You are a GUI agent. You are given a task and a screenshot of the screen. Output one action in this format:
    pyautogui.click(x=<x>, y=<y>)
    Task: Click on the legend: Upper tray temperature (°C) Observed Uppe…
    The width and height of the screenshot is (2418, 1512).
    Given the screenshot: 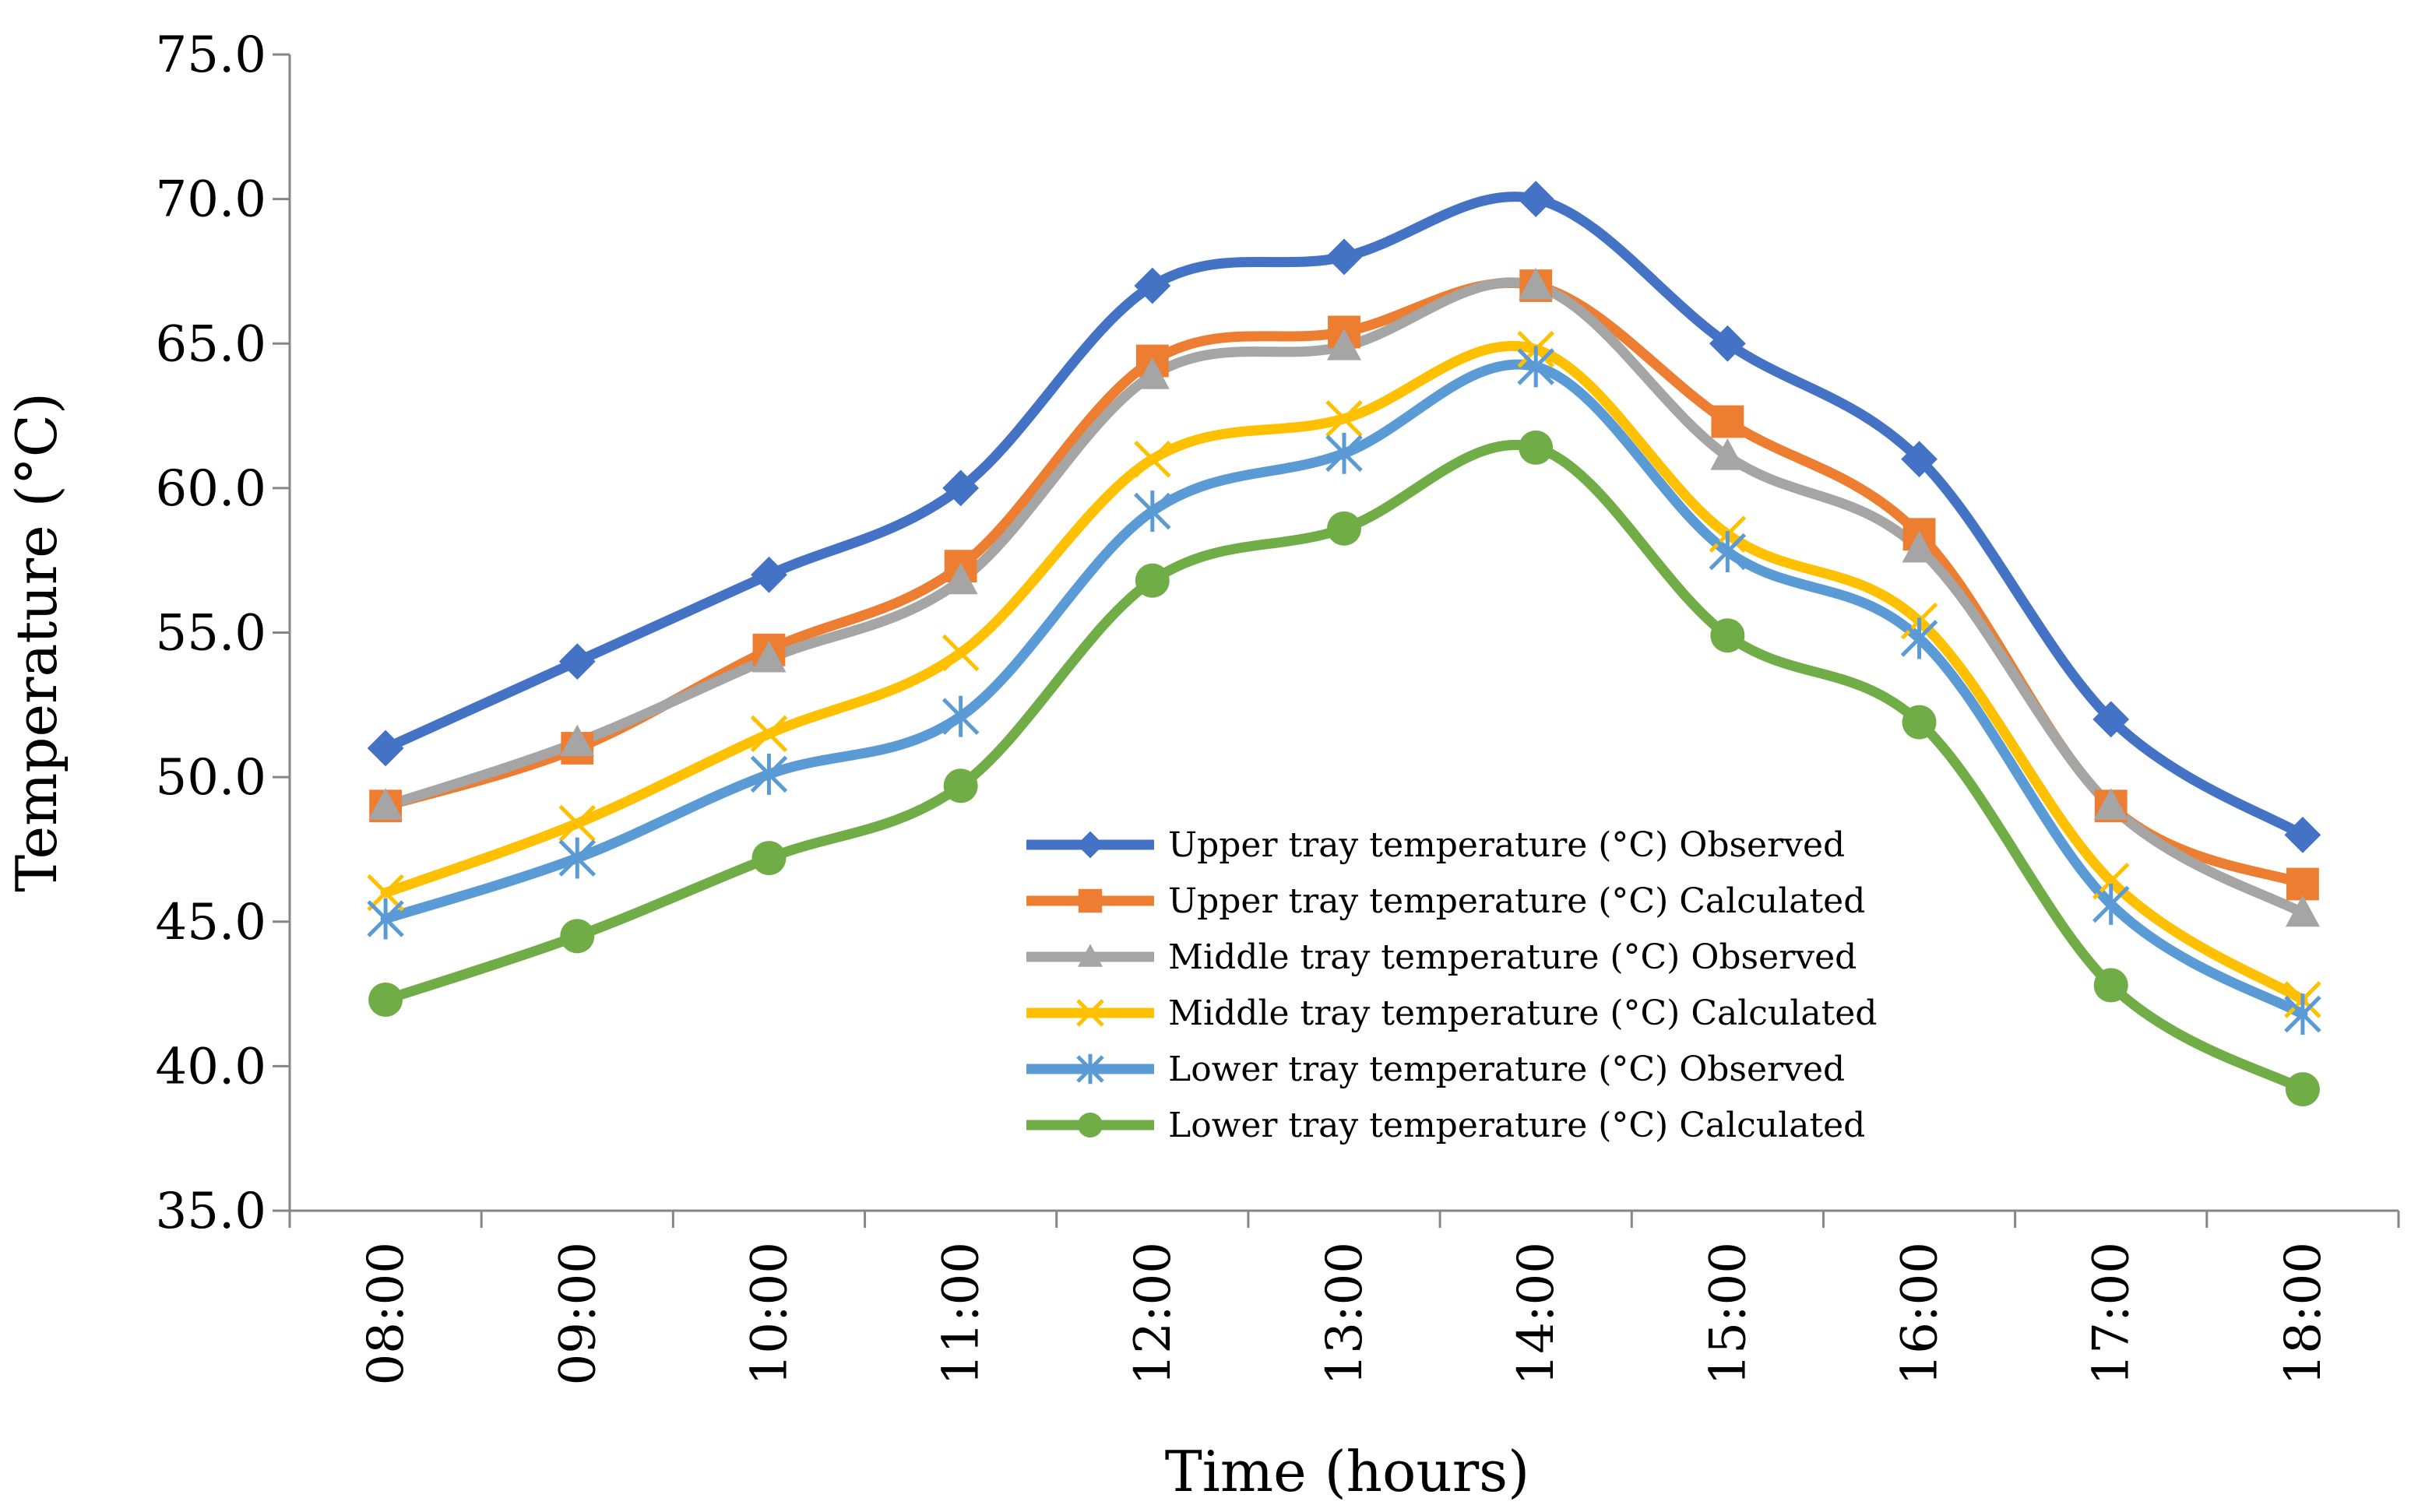 What is the action you would take?
    pyautogui.click(x=1451, y=985)
    